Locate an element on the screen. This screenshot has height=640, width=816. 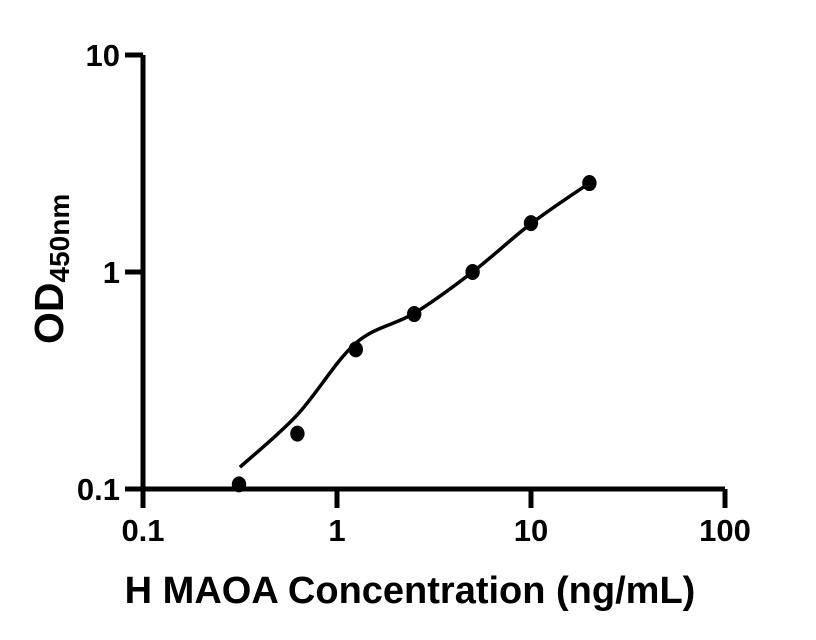
y-axis-title-main: OD is located at coordinates (49, 314).